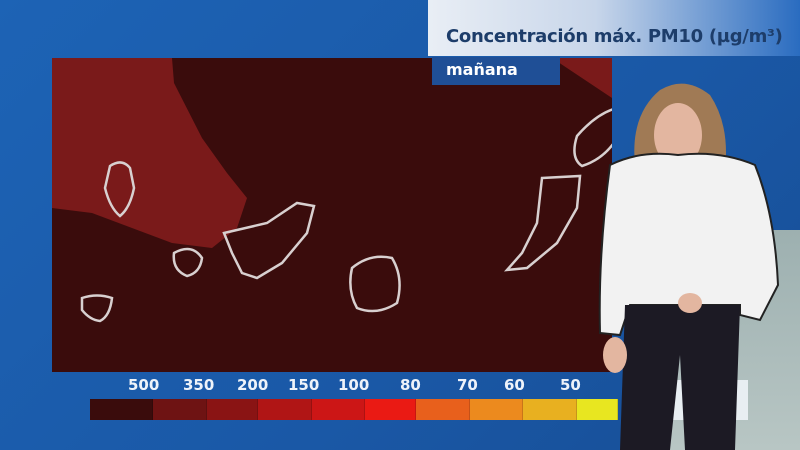 The image size is (800, 450). I want to click on island-gran-canaria, so click(375, 284).